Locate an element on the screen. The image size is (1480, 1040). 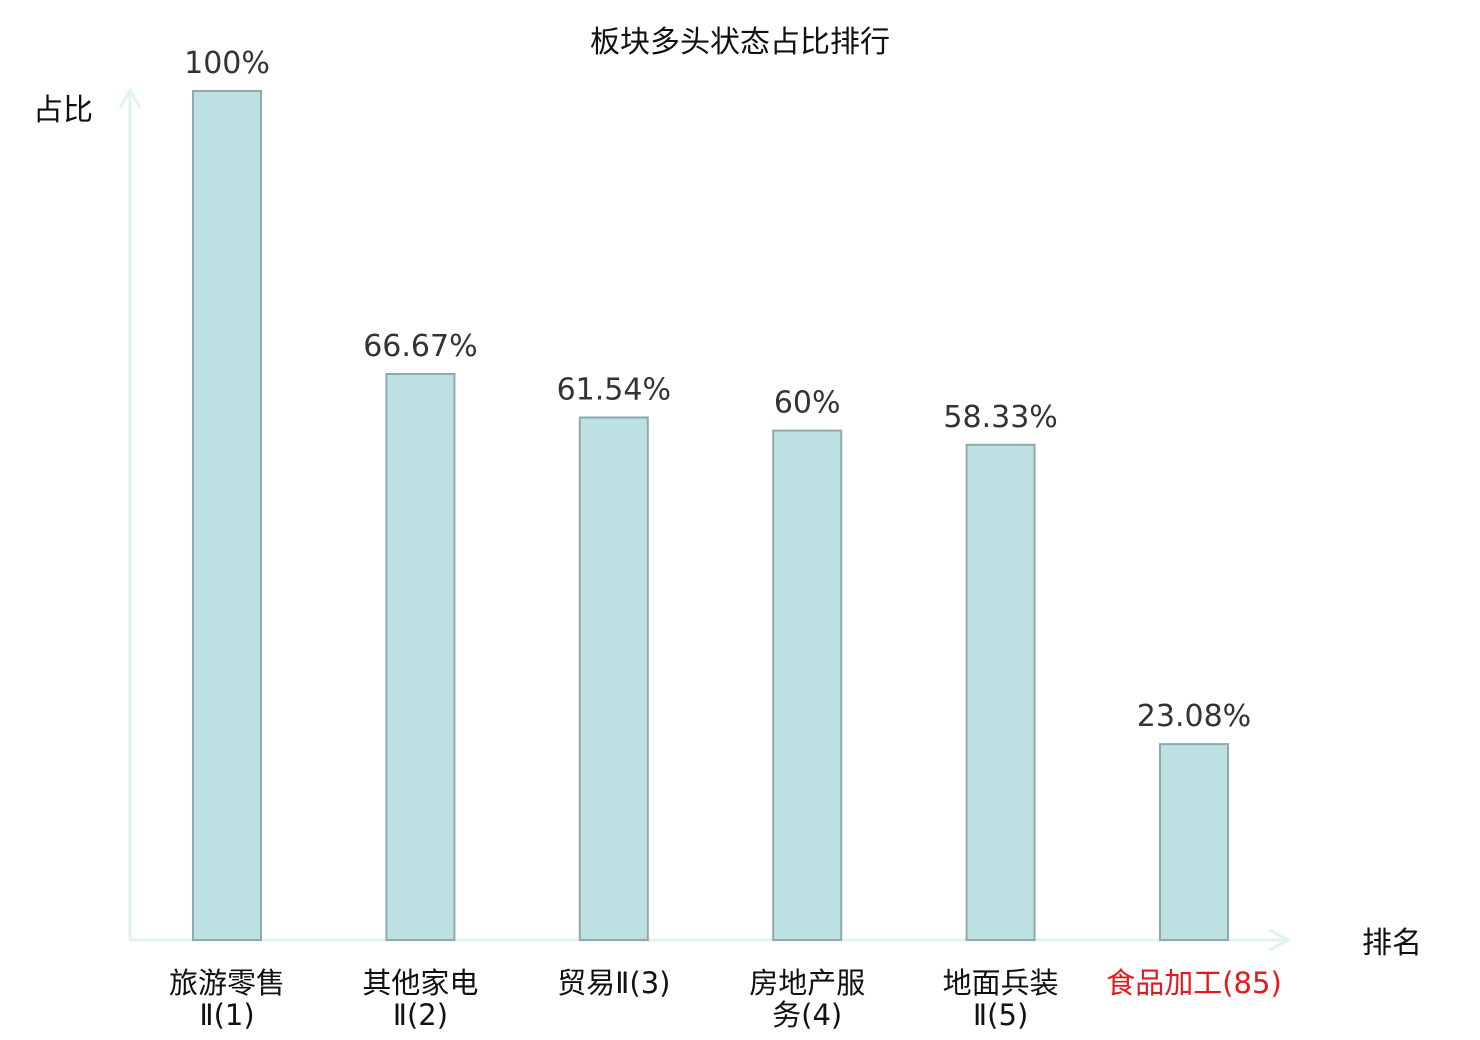
category-label-1-line-1: 旅游零售 is located at coordinates (227, 983).